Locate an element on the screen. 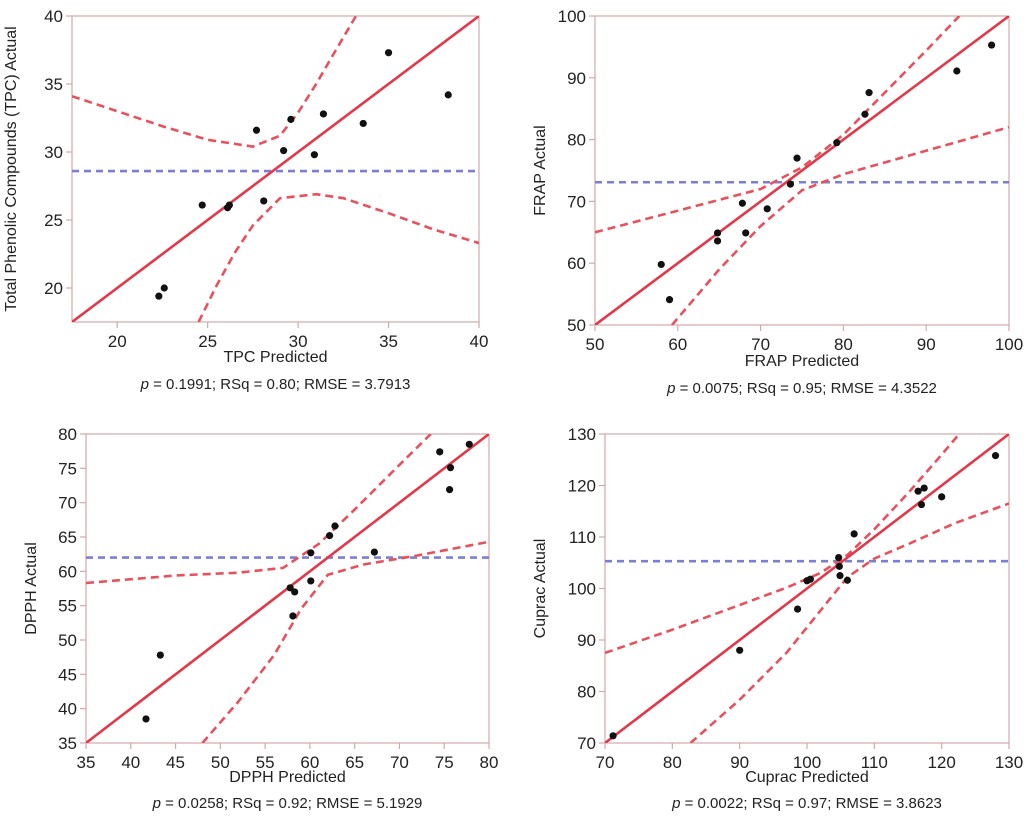  x-tick-label: 45 is located at coordinates (175, 762).